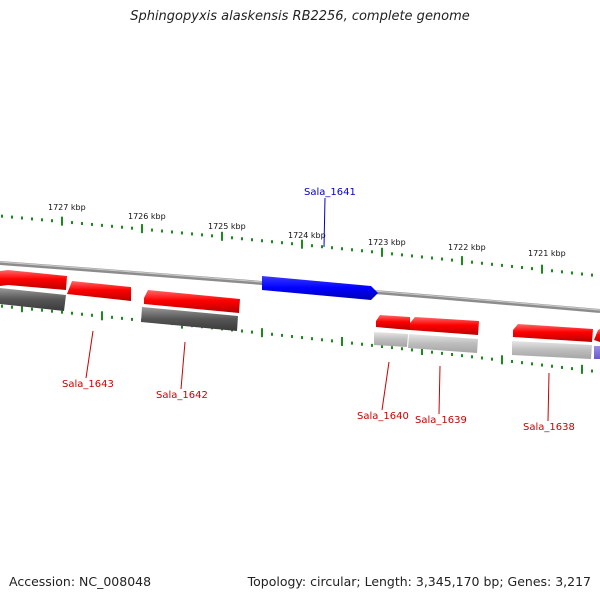 This screenshot has width=600, height=600. I want to click on gene-block-purple, so click(597, 352).